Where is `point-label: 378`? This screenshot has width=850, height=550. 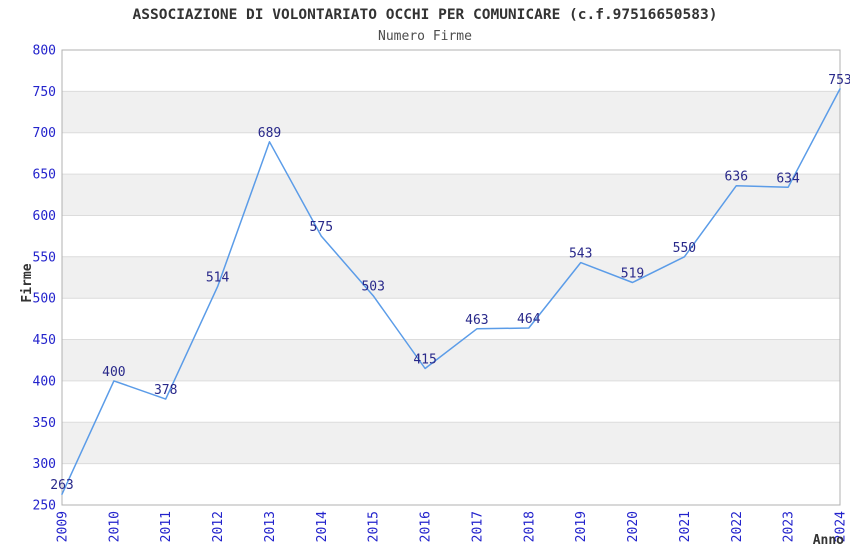 point-label: 378 is located at coordinates (165, 390).